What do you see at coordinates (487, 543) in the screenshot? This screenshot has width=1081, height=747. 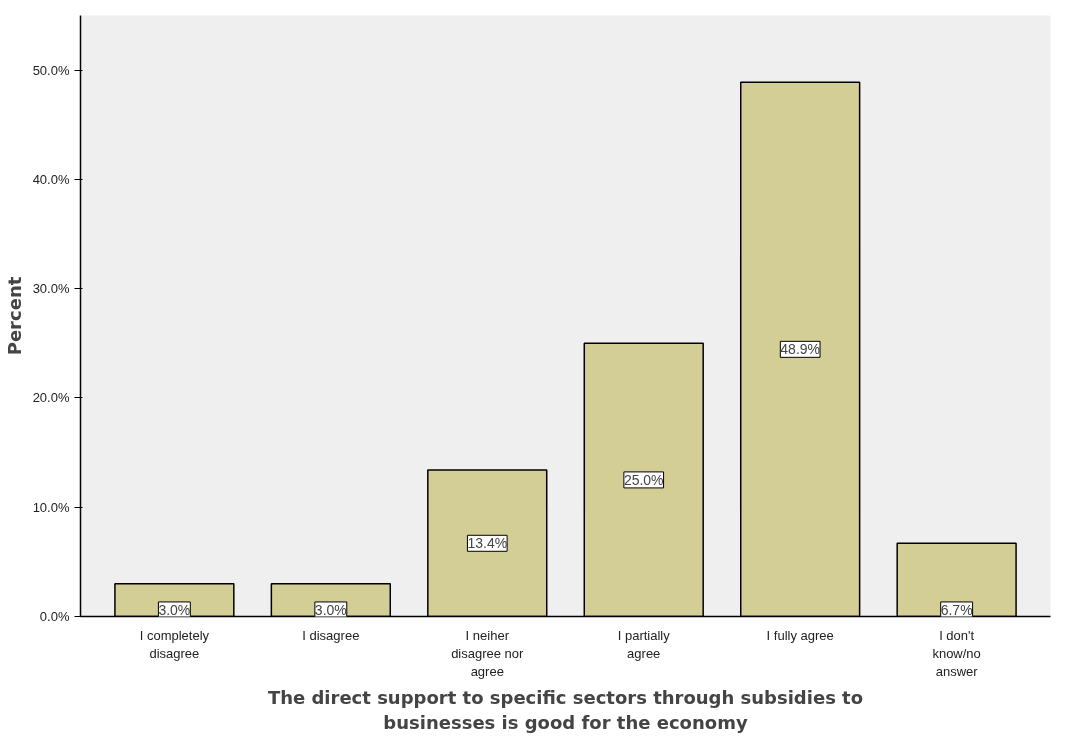 I see `data-label: 13.4%` at bounding box center [487, 543].